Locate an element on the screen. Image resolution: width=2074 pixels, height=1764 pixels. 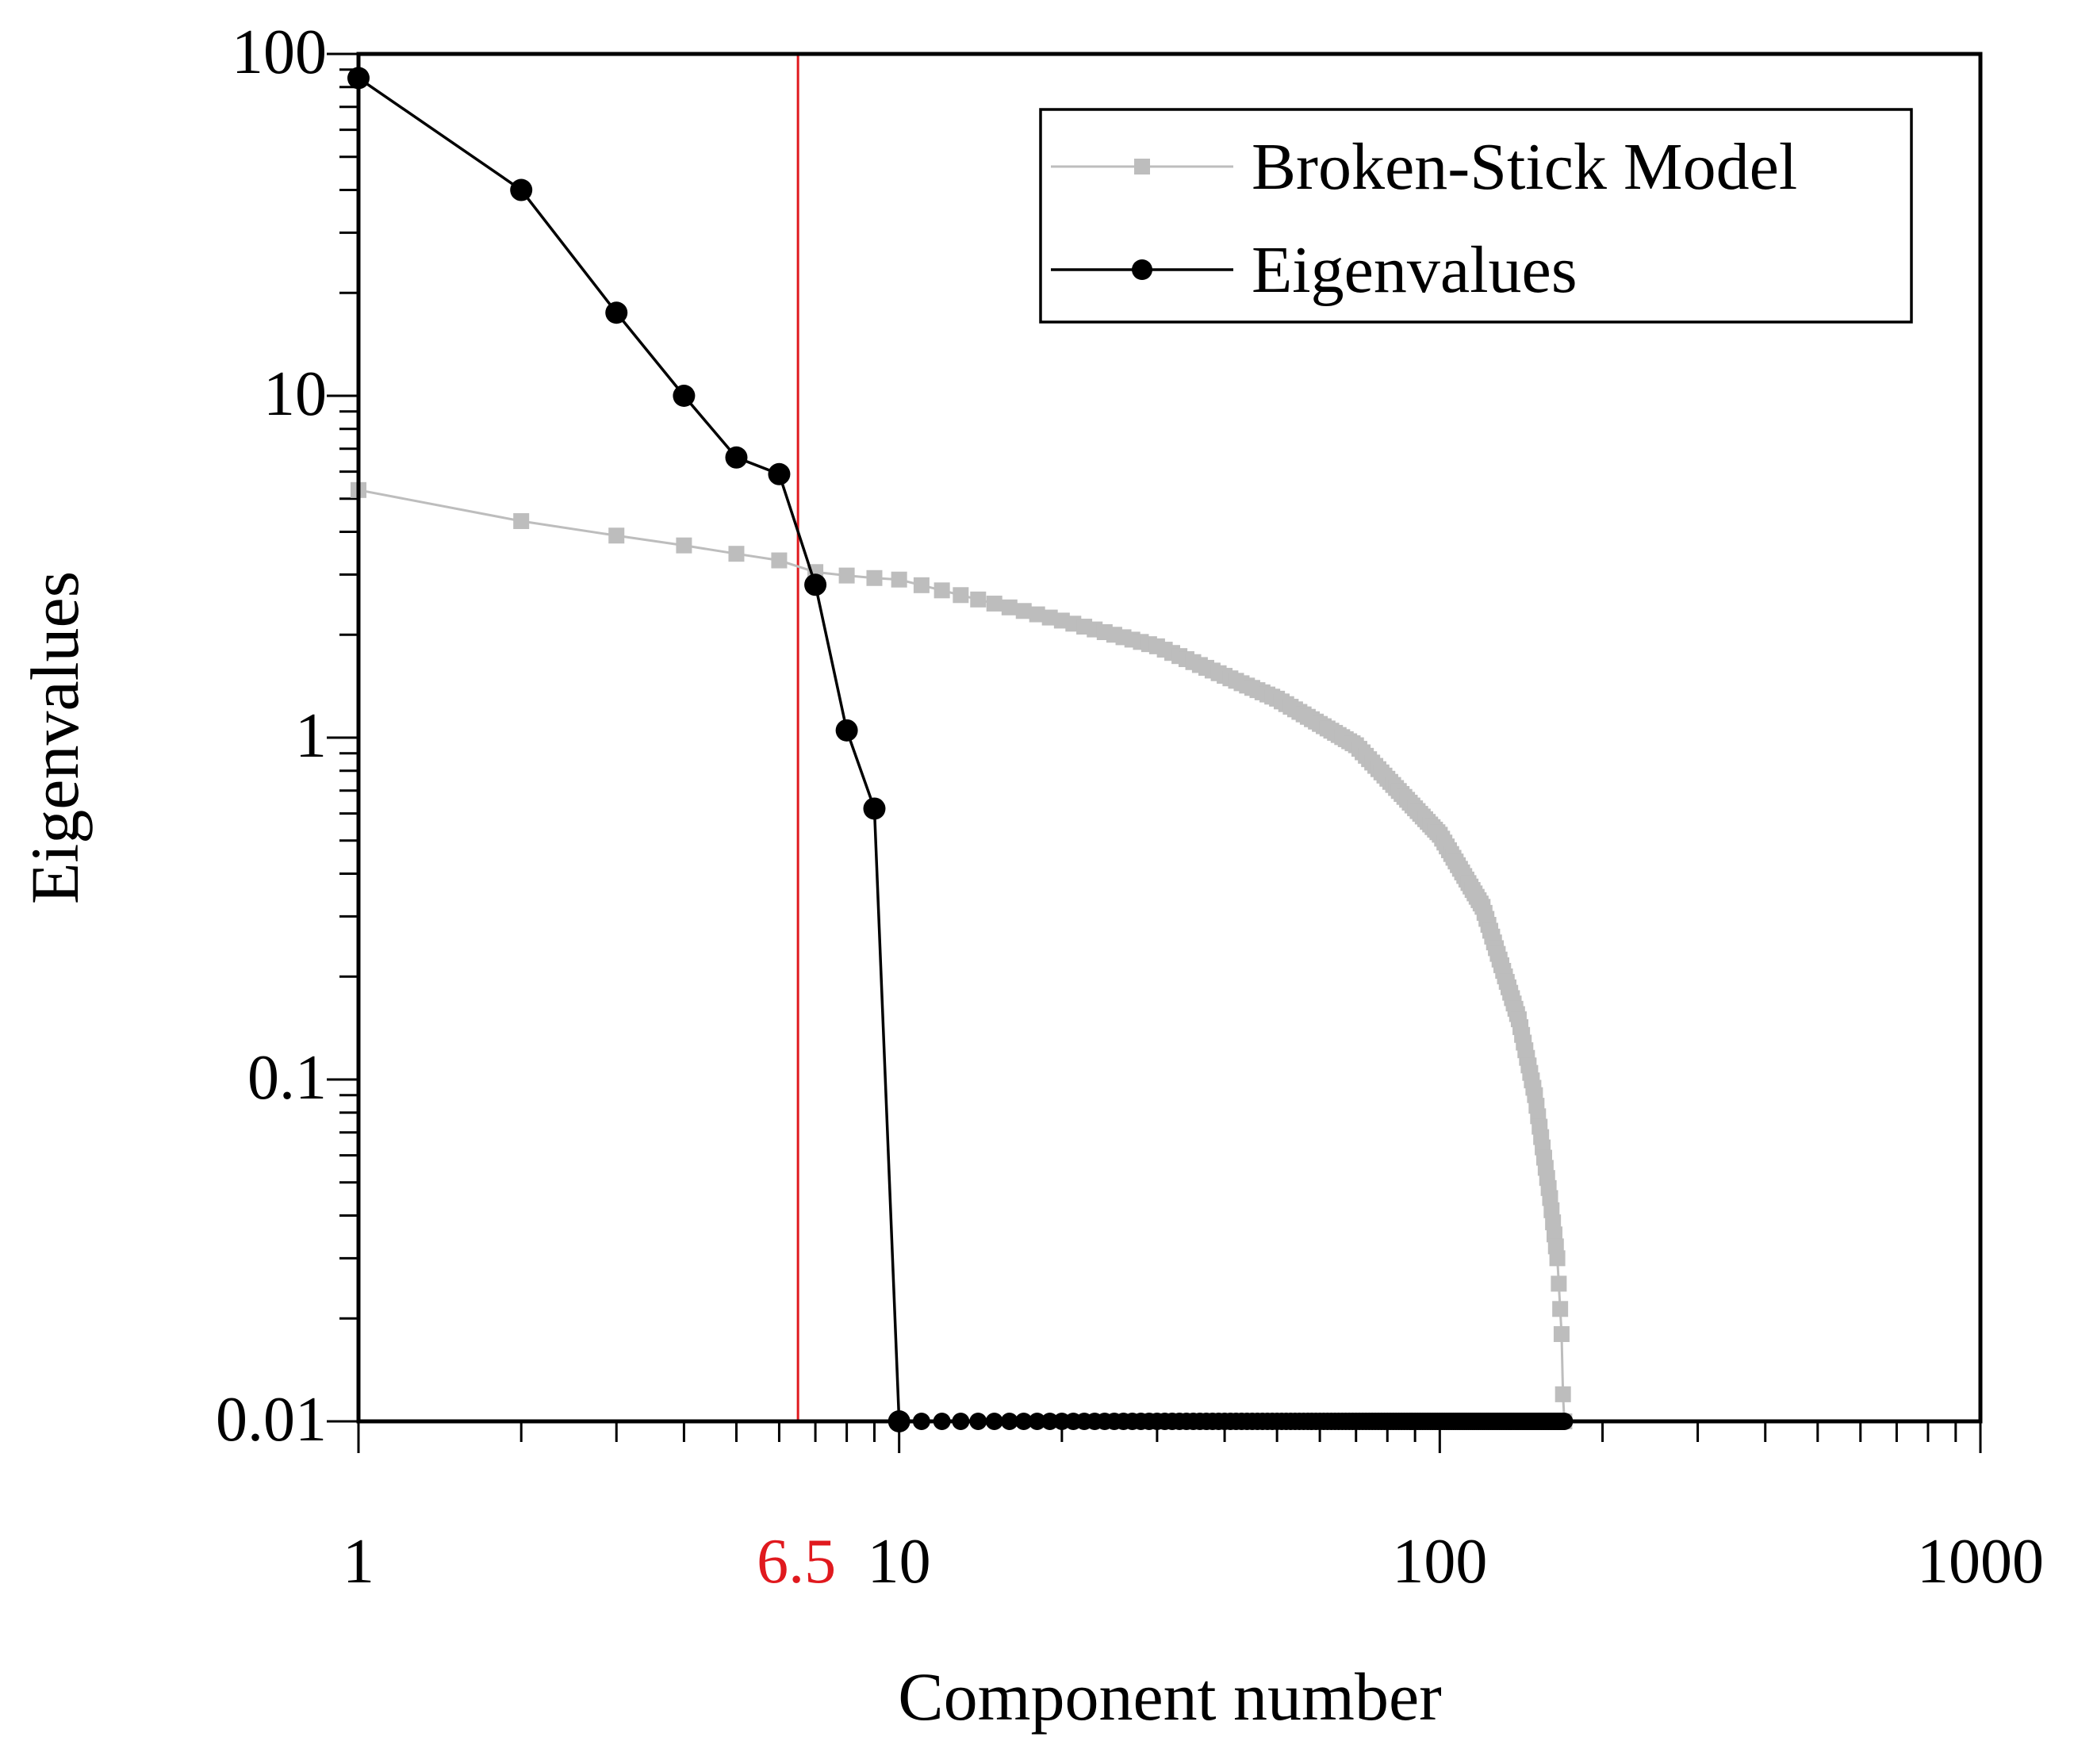
y-axis-title: Eigenvalues is located at coordinates (55, 737).